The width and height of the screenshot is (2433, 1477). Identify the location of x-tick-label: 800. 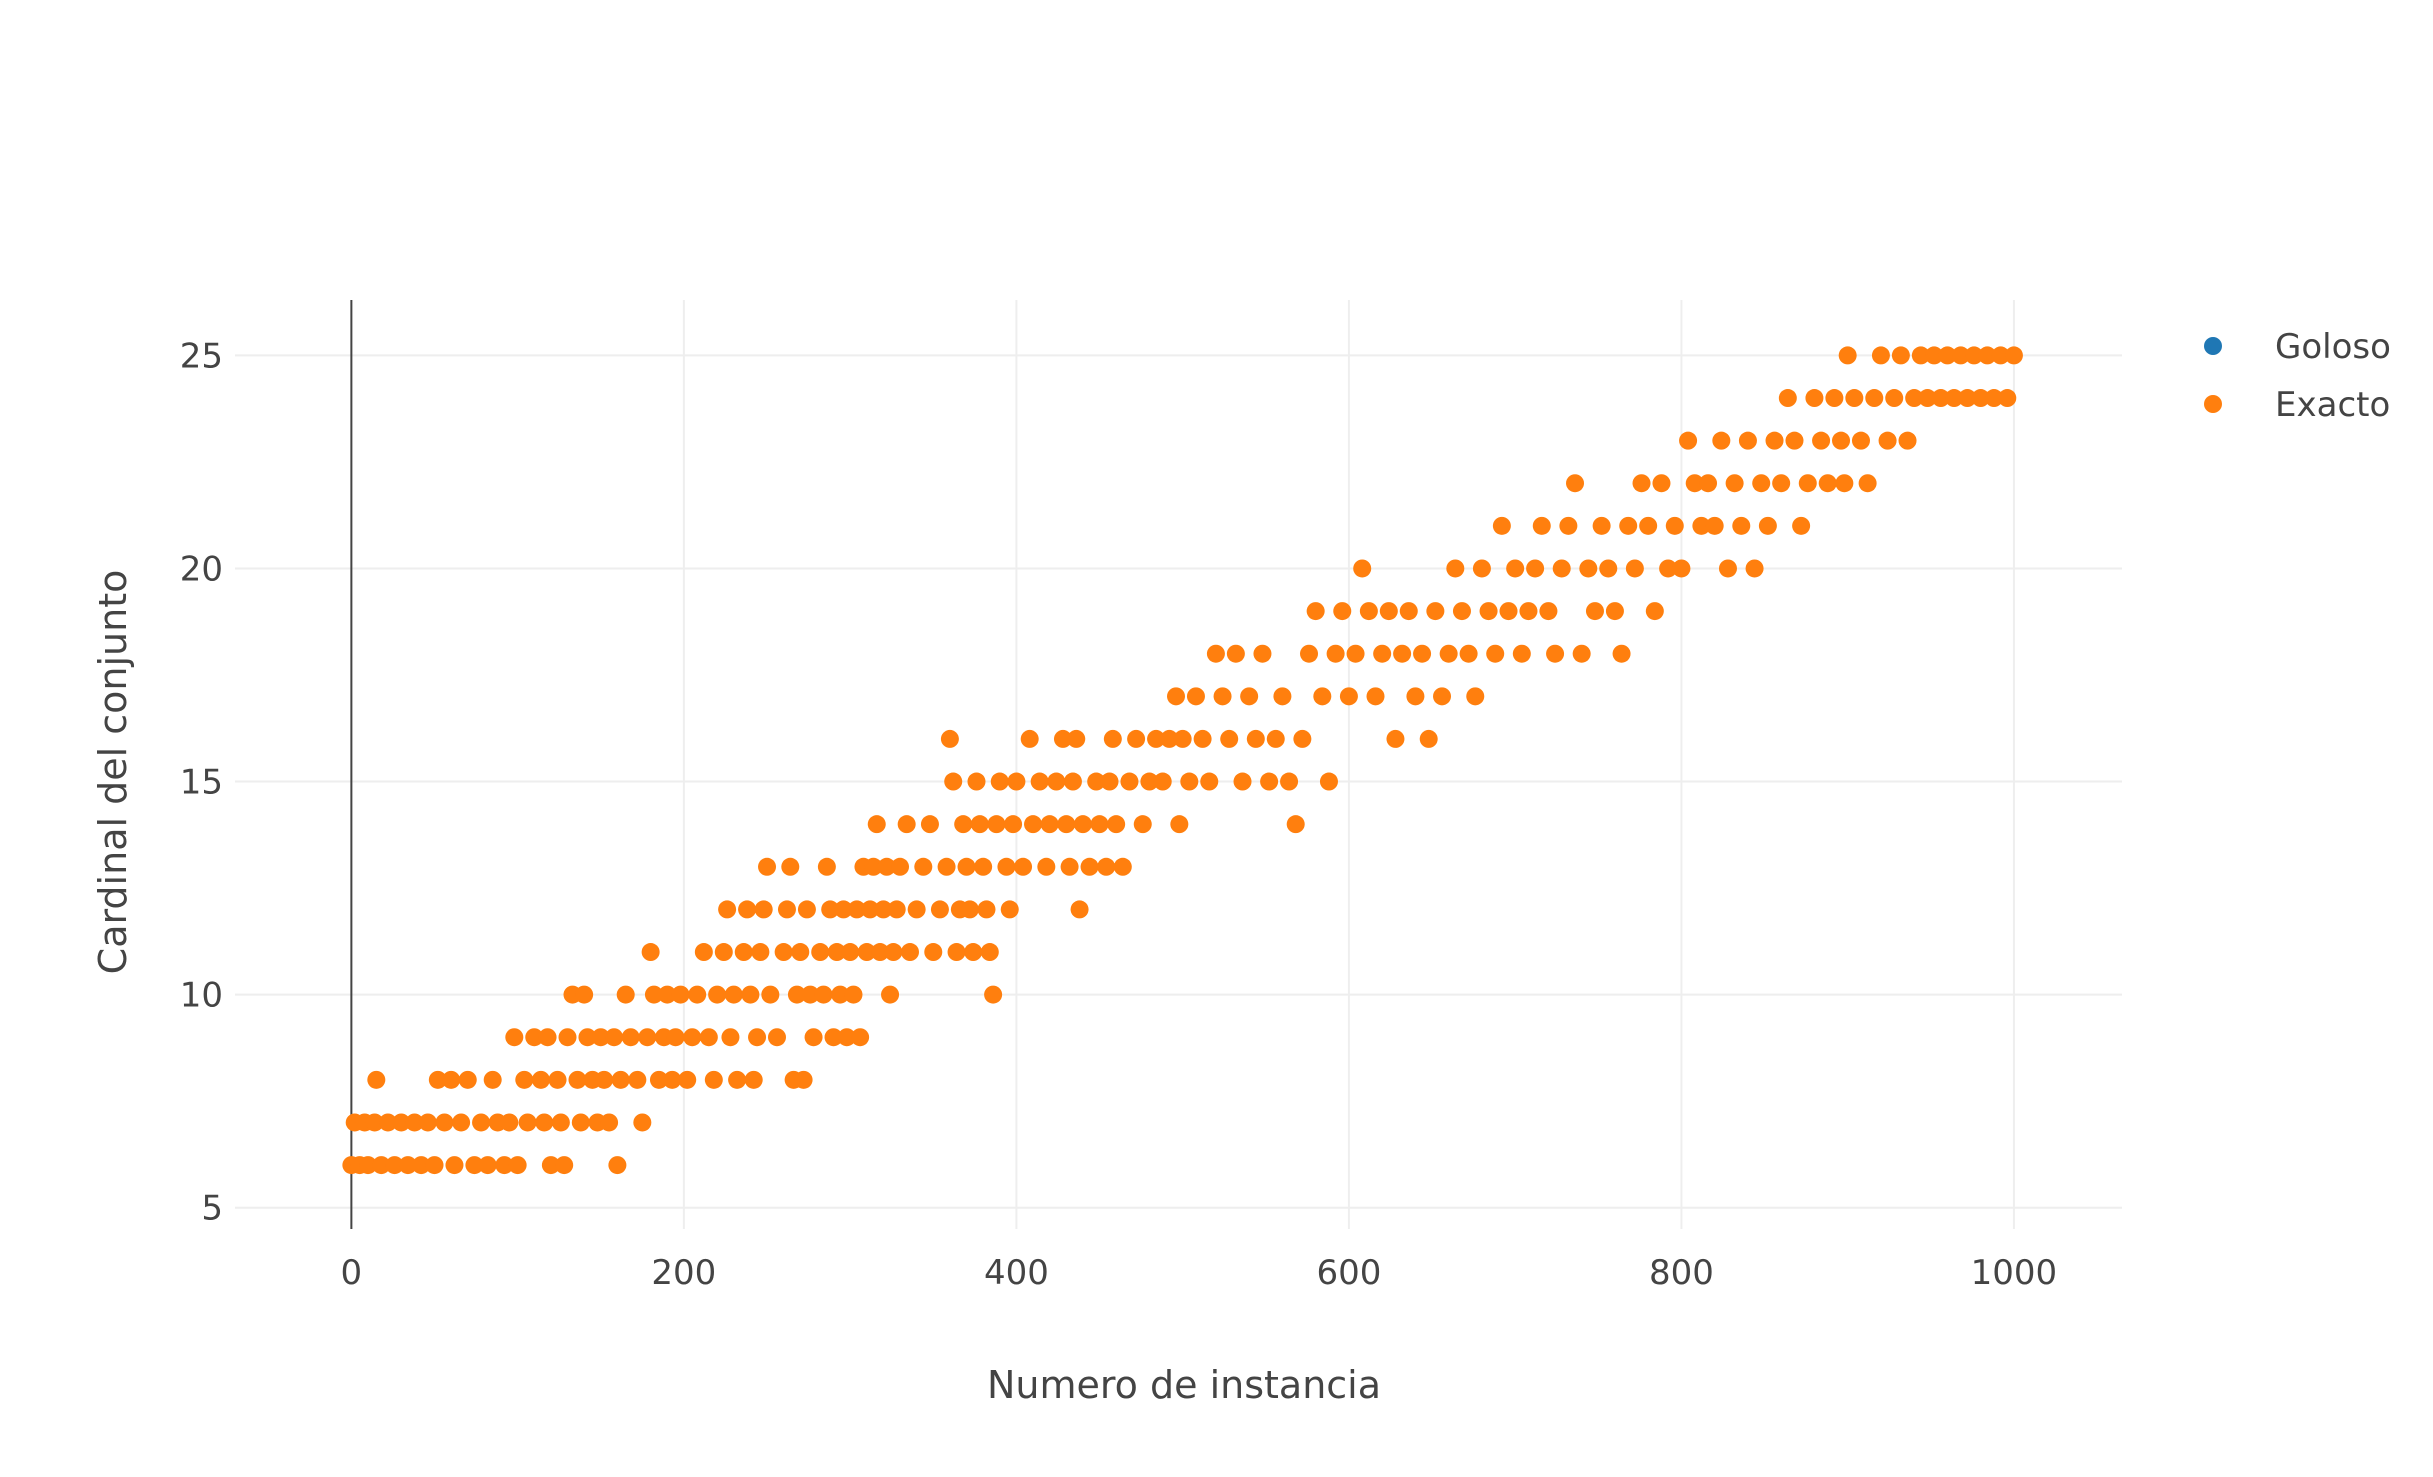
(1681, 1273).